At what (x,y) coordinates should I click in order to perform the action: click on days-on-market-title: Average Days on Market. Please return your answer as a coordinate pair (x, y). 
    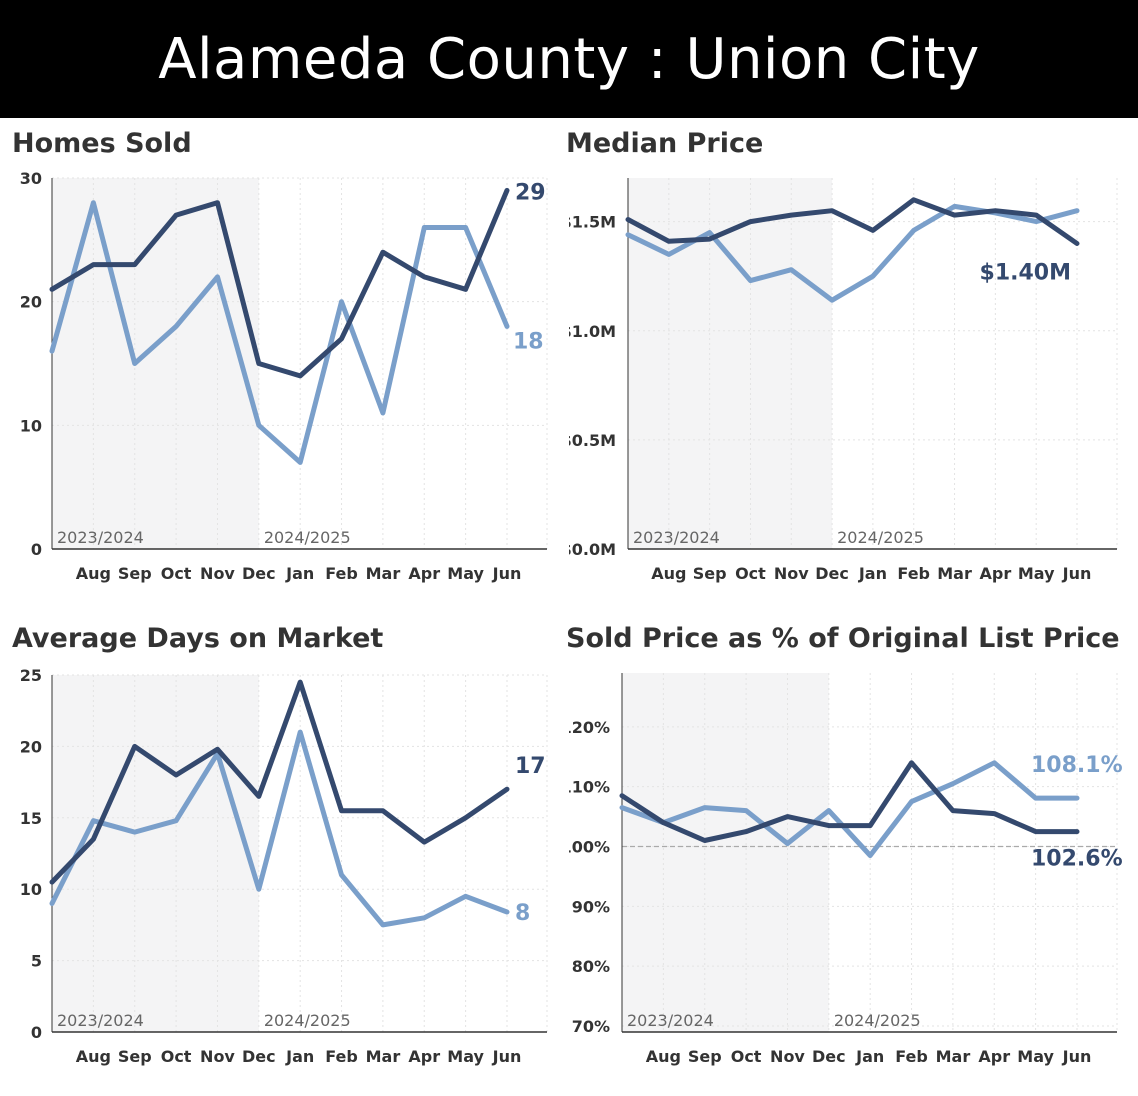
    Looking at the image, I should click on (198, 638).